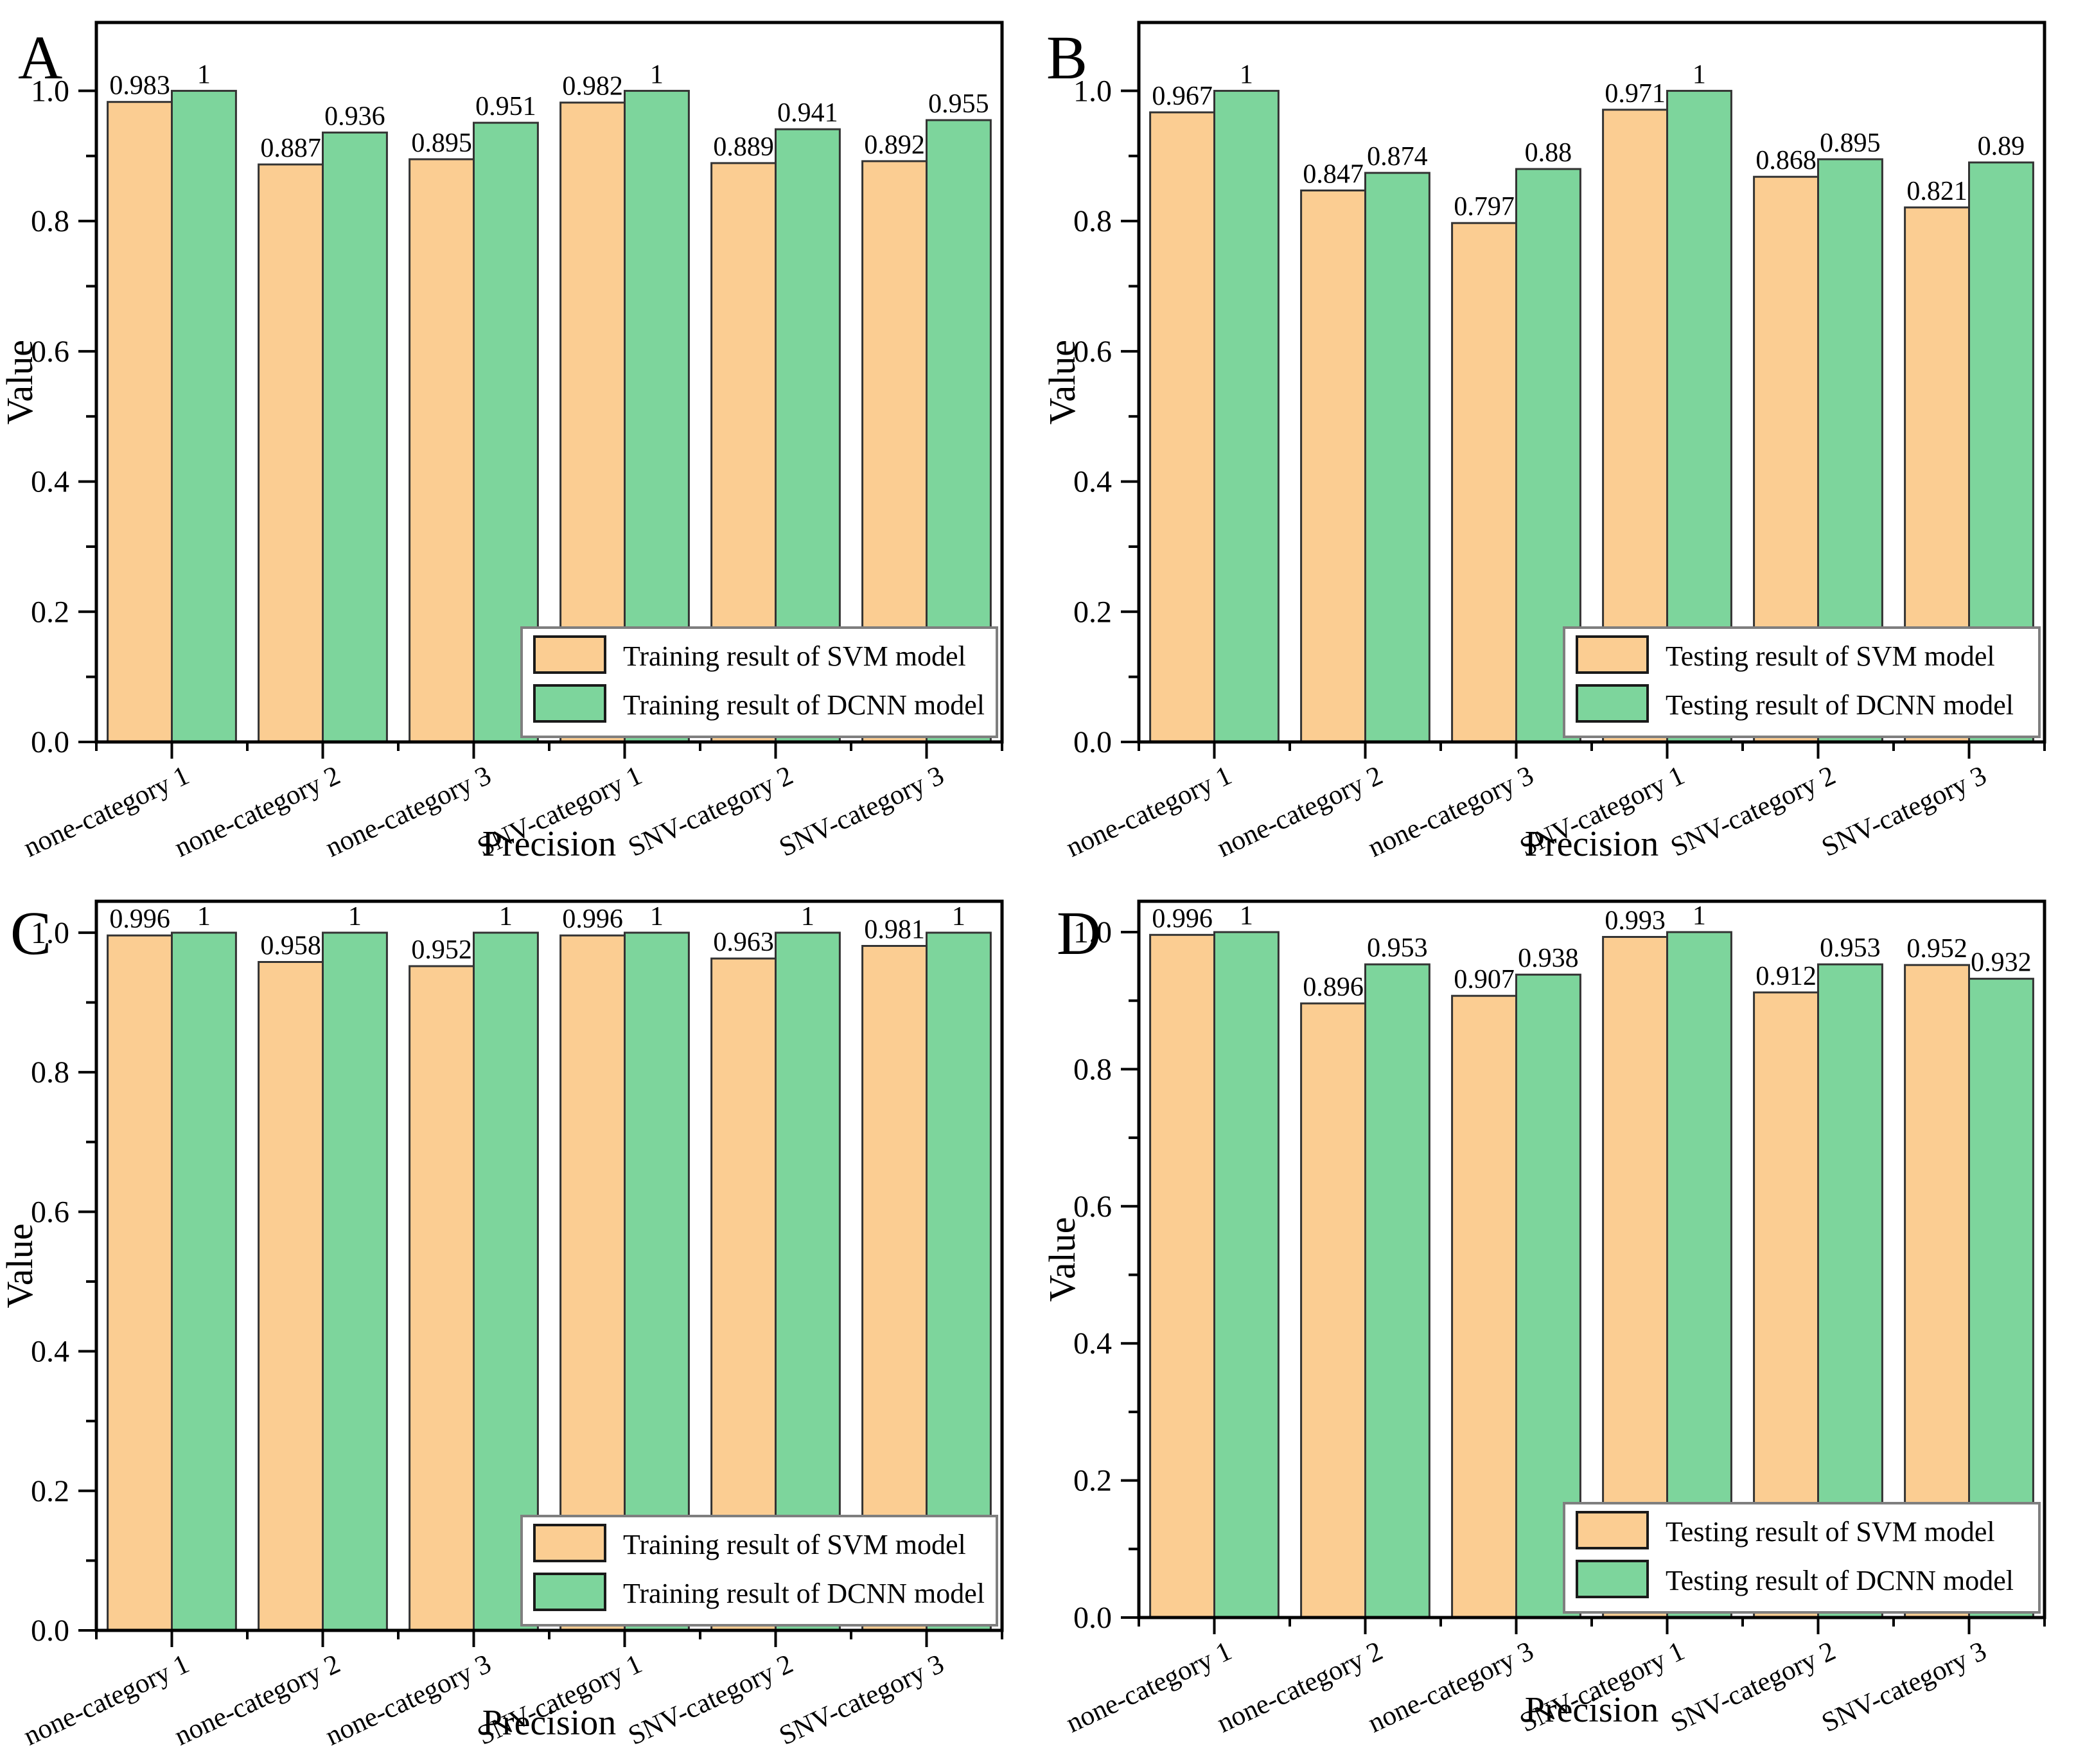 Image resolution: width=2085 pixels, height=1764 pixels. I want to click on bar-value-label: 0.938, so click(1548, 958).